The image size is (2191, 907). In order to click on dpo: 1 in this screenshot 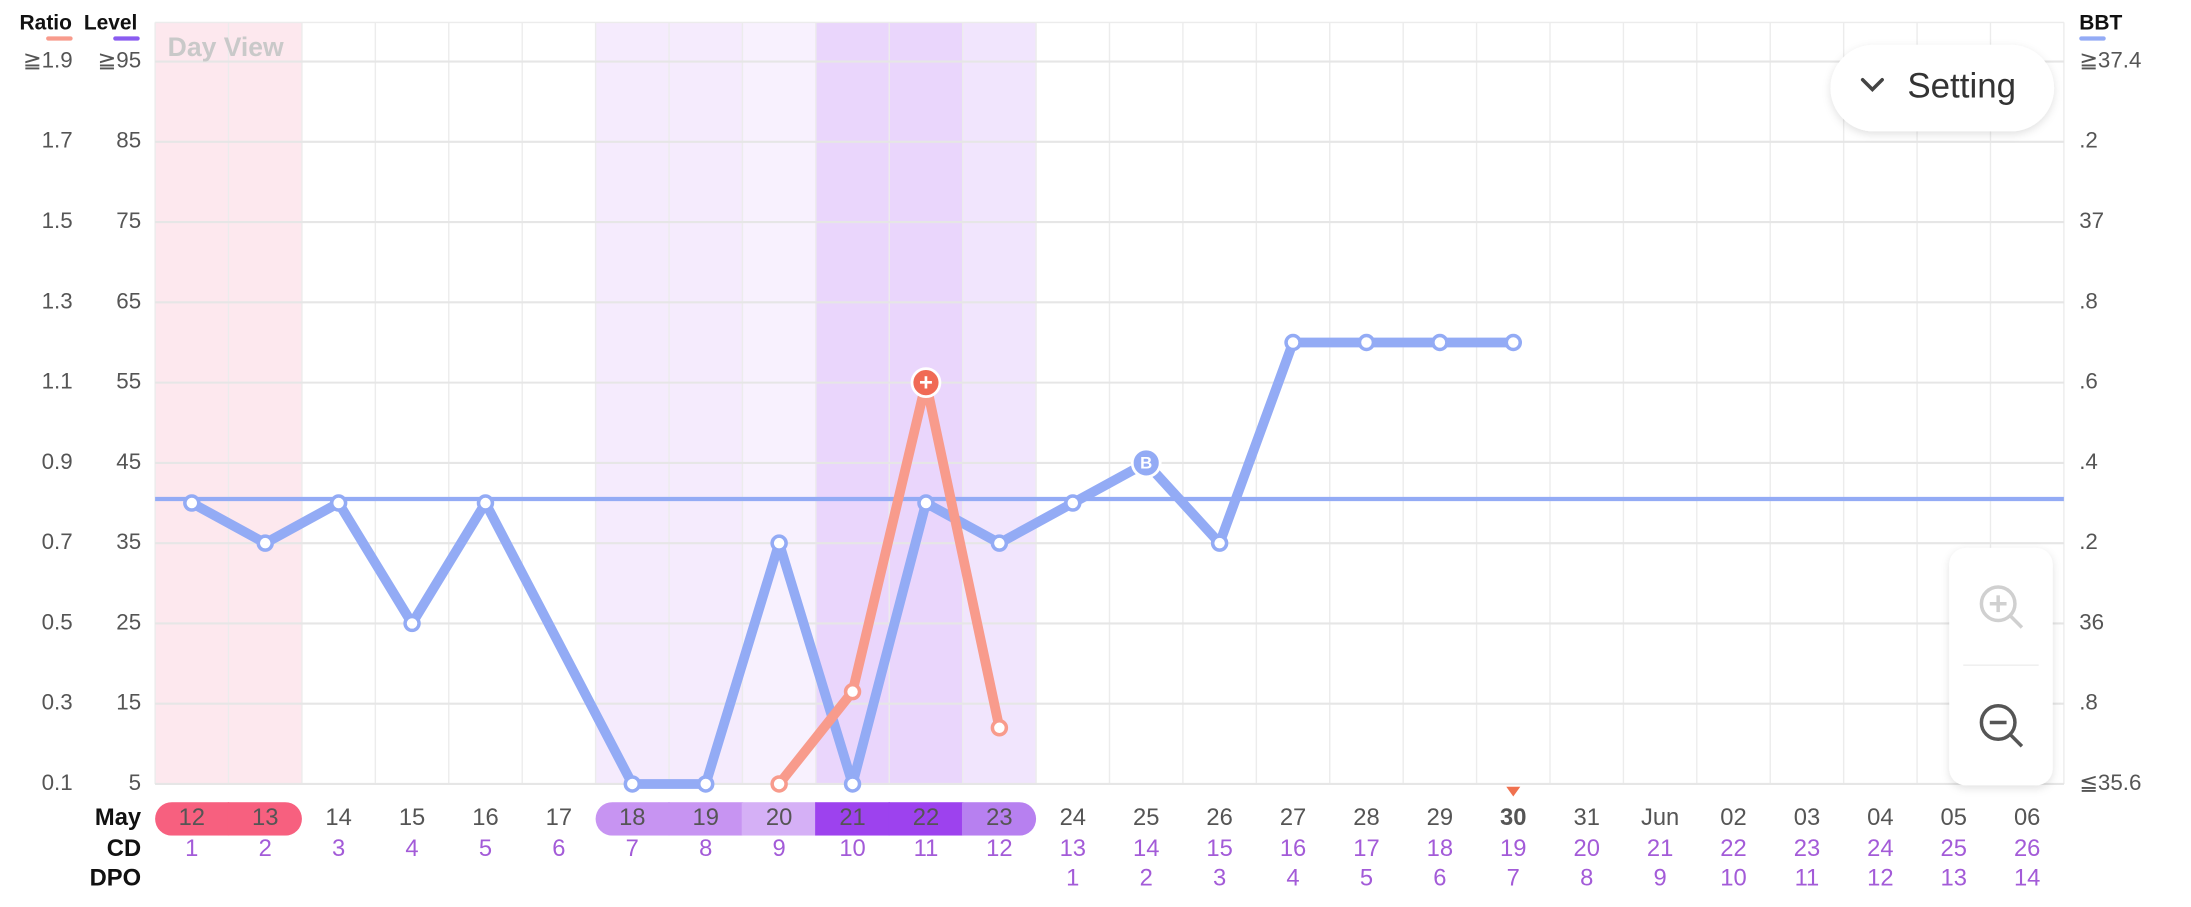, I will do `click(1072, 877)`.